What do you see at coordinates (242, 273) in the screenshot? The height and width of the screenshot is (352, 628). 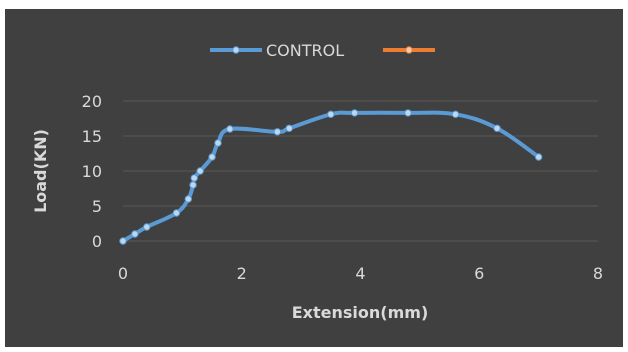 I see `x-tick-label: 2` at bounding box center [242, 273].